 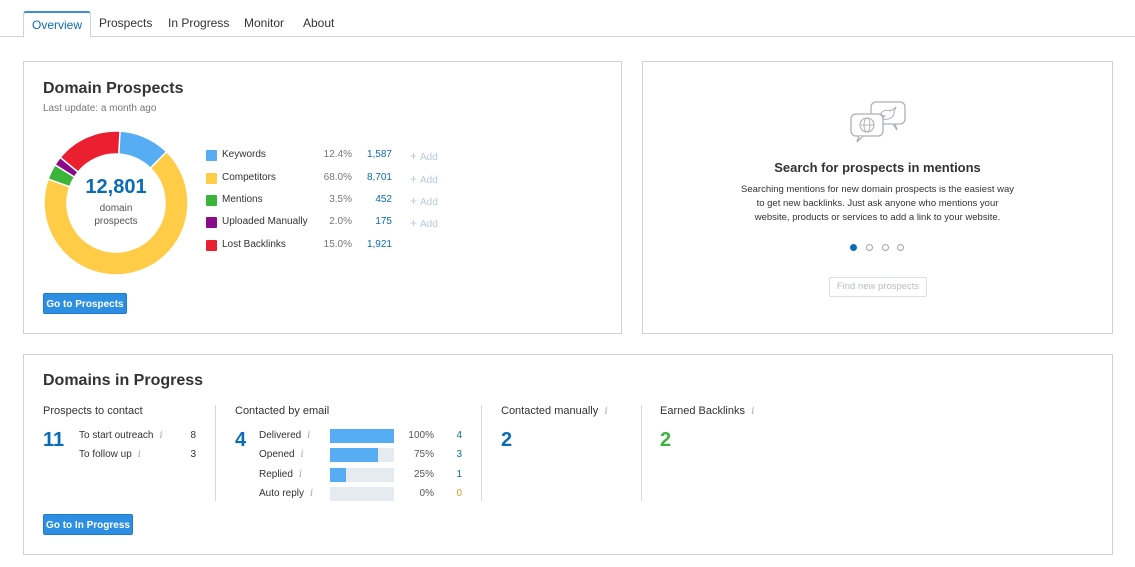 I want to click on legend-row: Keywords 12.4% 1,587 + Add, so click(x=326, y=156).